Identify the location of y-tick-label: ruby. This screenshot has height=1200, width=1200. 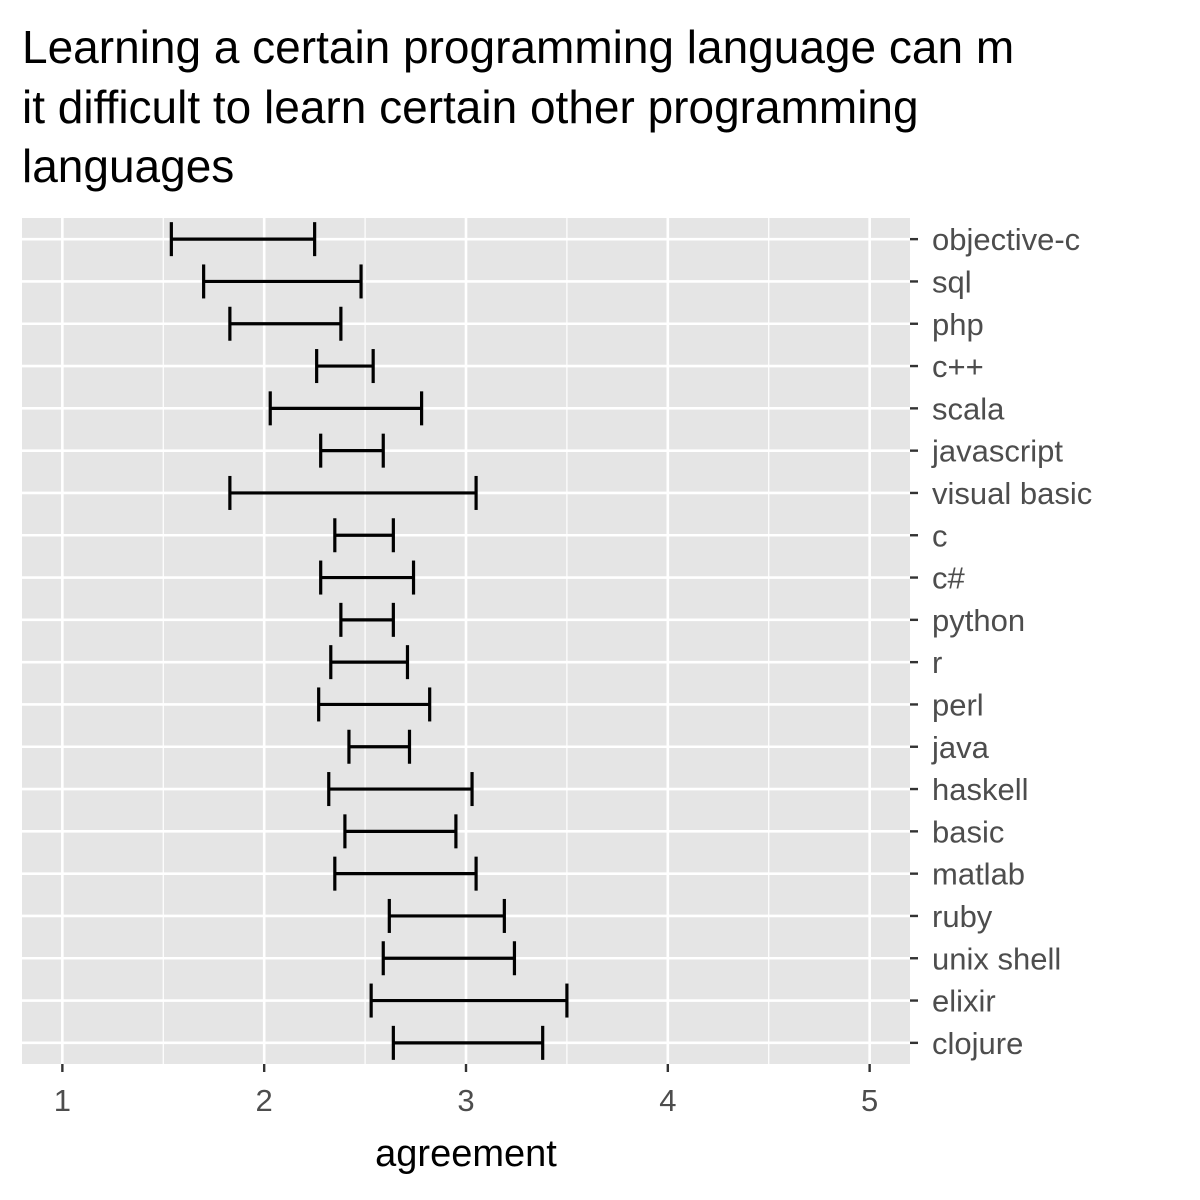
(962, 916).